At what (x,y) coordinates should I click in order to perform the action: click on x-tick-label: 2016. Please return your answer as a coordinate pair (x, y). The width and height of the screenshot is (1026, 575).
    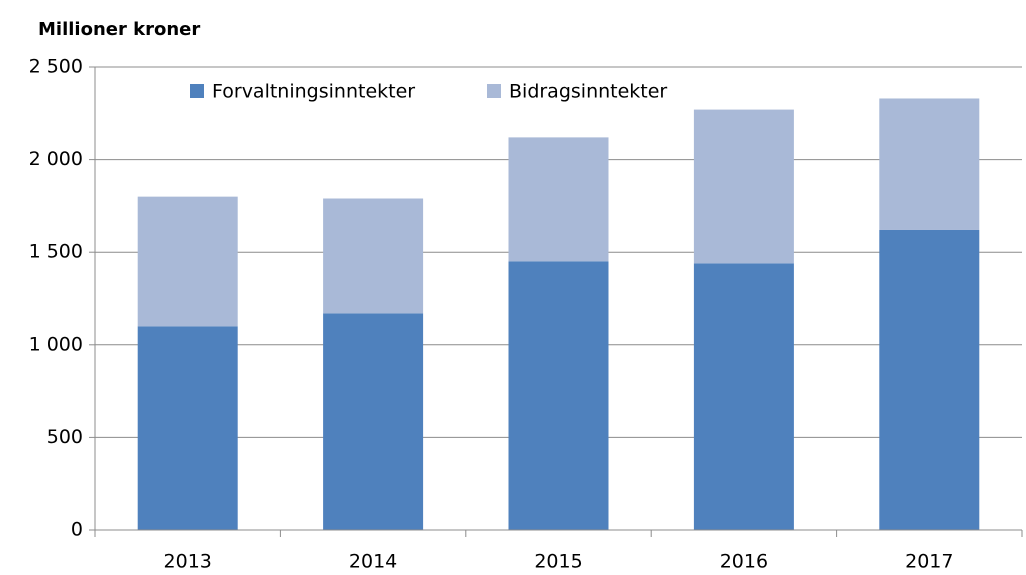
    Looking at the image, I should click on (744, 562).